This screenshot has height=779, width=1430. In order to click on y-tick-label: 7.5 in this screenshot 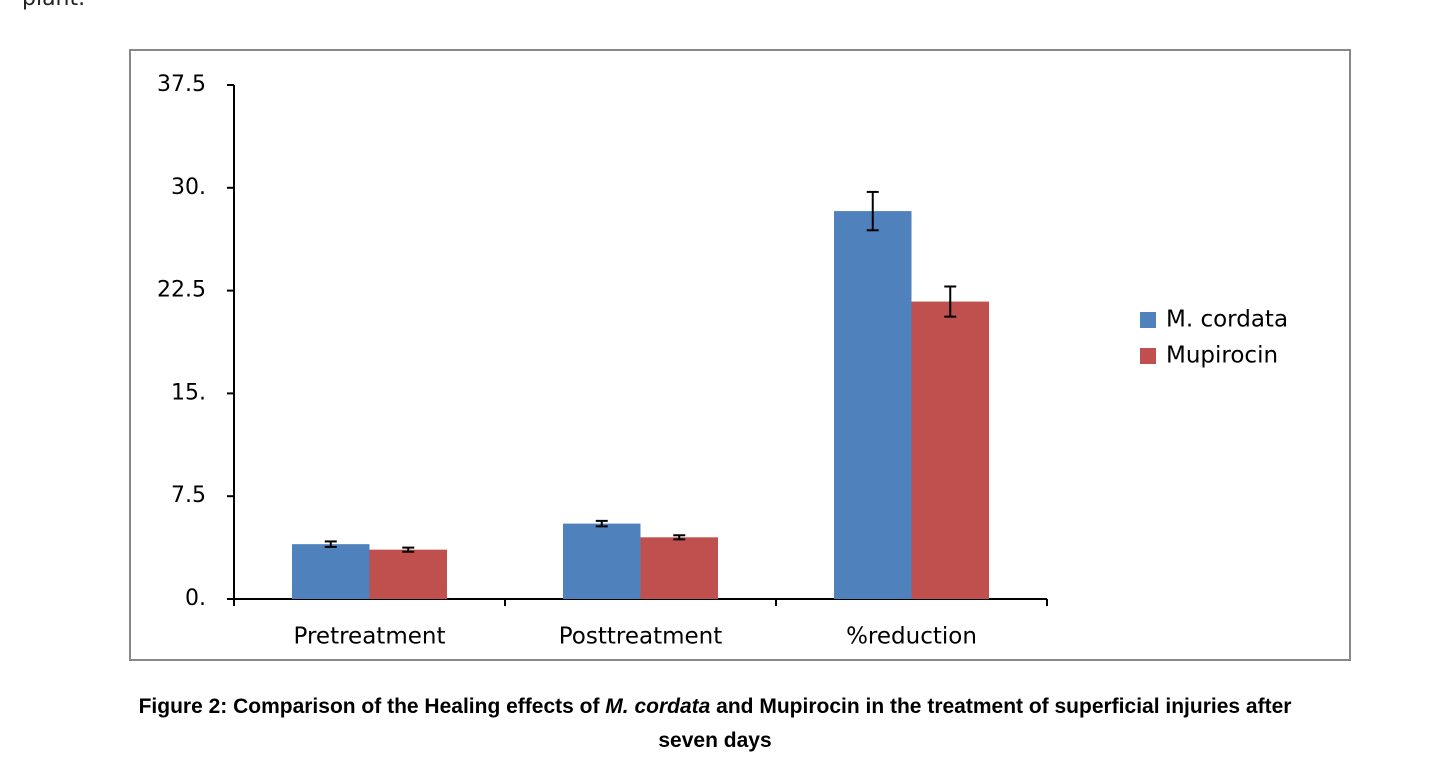, I will do `click(188, 495)`.